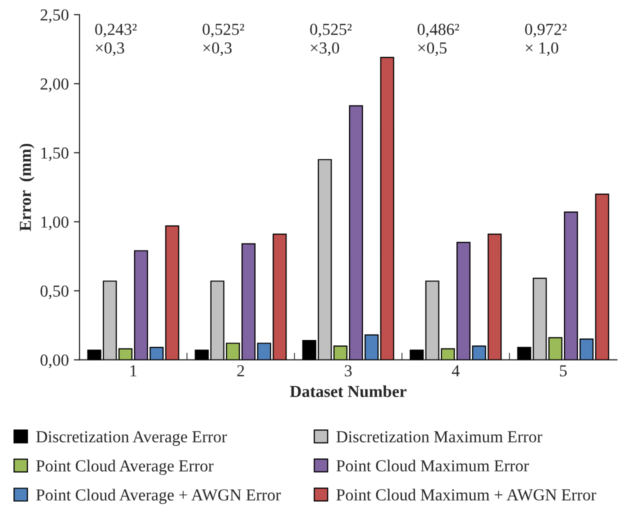  What do you see at coordinates (223, 40) in the screenshot?
I see `annotation: 0,525² ×0,3` at bounding box center [223, 40].